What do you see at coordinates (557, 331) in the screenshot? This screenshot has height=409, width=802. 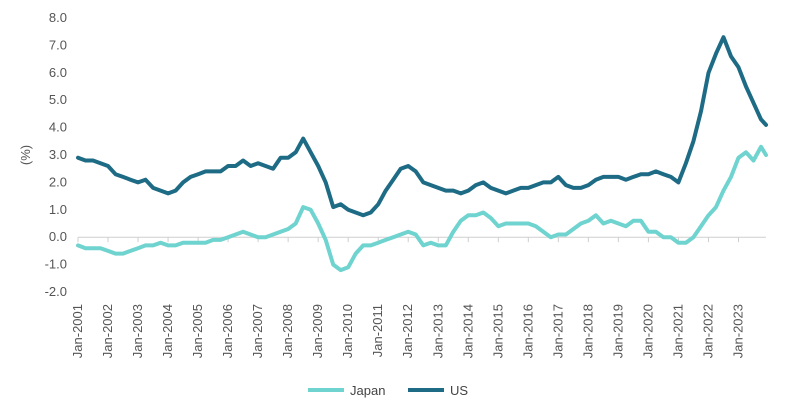 I see `x-tick-label: Jan-2017` at bounding box center [557, 331].